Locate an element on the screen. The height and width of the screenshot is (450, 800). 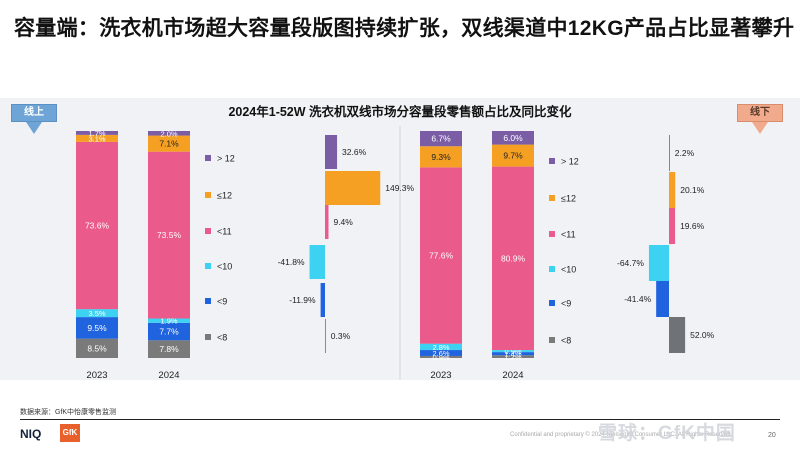
online-channel-tag: 线上 is located at coordinates (34, 113).